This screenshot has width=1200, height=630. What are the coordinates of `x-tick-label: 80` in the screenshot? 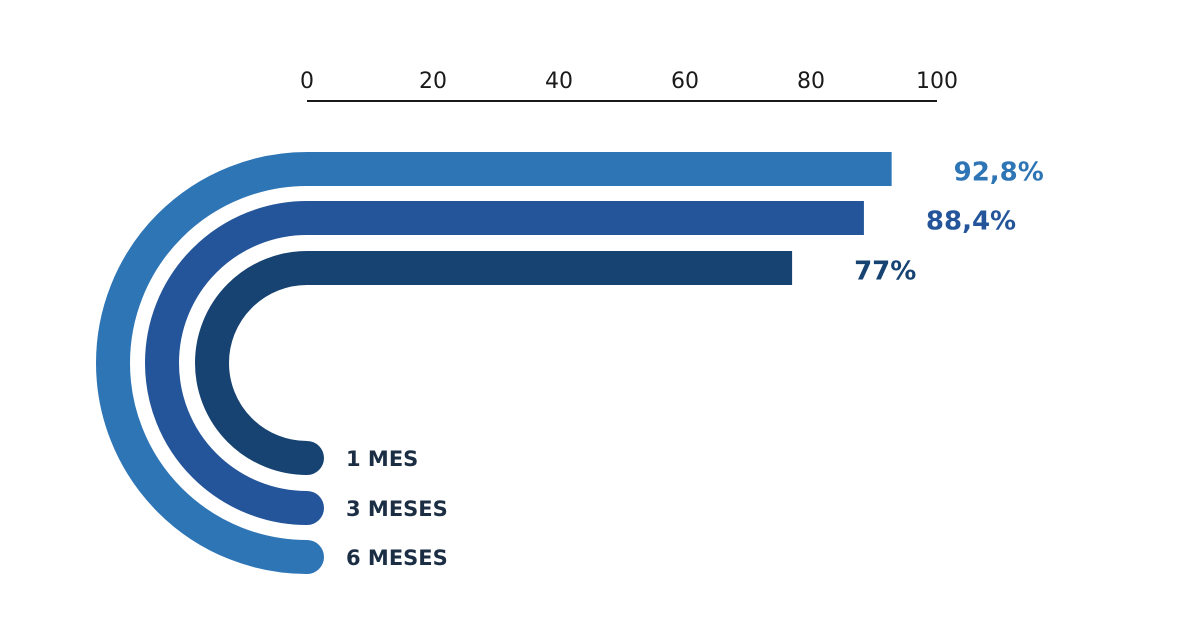 It's located at (811, 81).